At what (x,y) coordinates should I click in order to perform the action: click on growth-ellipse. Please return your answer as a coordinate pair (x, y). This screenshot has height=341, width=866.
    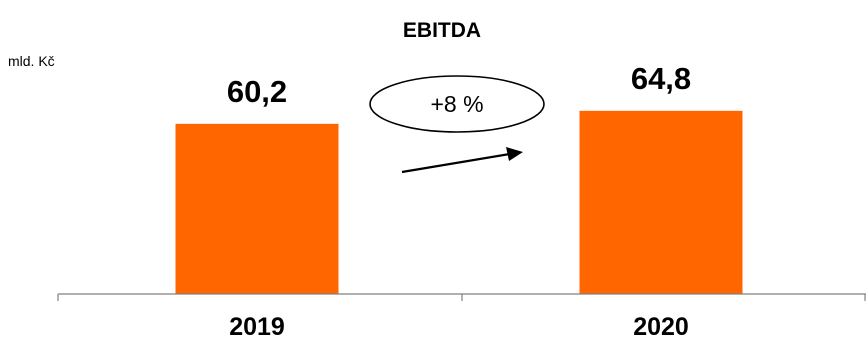
    Looking at the image, I should click on (457, 104).